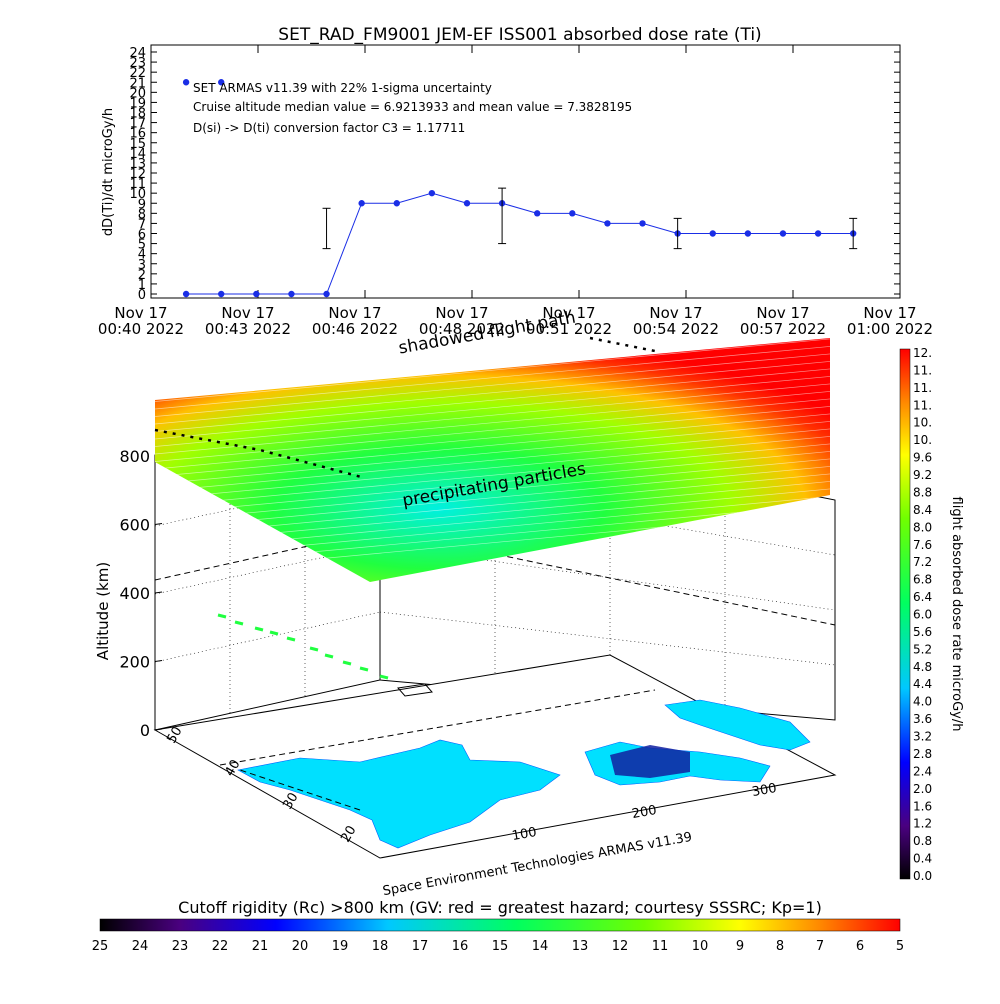 This screenshot has width=1000, height=1004. Describe the element at coordinates (355, 329) in the screenshot. I see `top-x-tick-sublabel: 00:46 2022` at that location.